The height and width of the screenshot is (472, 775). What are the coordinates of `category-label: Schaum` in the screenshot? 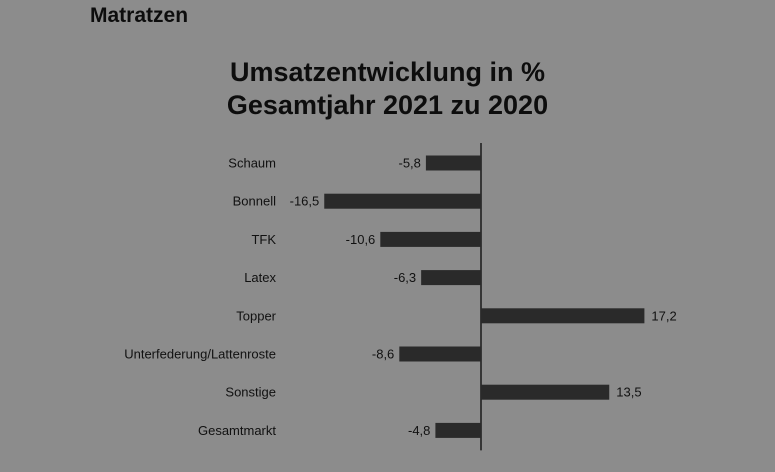 It's located at (252, 163).